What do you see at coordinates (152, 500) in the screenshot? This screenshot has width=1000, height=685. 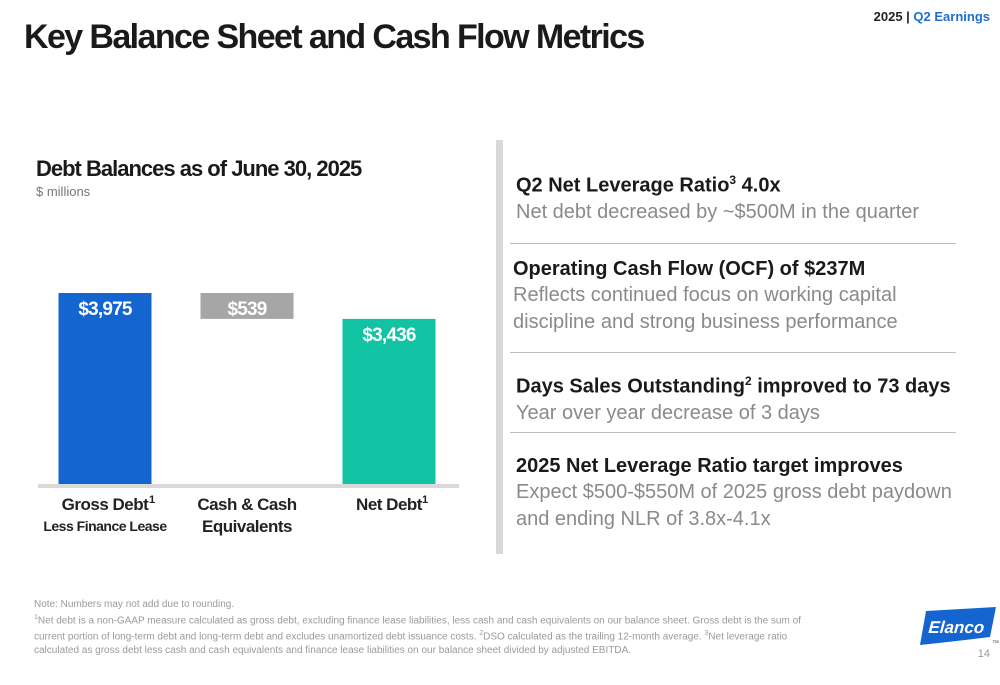 I see `tick-footnote-0: 1` at bounding box center [152, 500].